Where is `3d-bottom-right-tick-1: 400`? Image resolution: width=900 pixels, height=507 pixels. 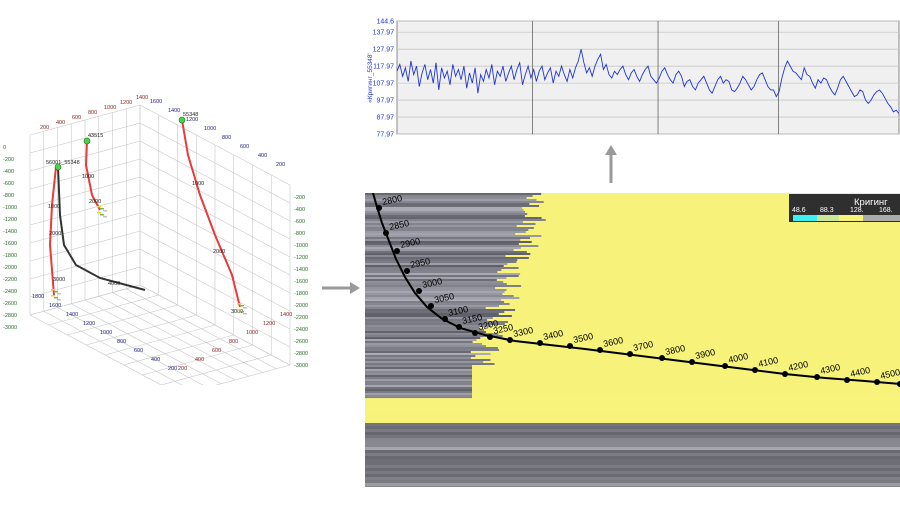 3d-bottom-right-tick-1: 400 is located at coordinates (199, 360).